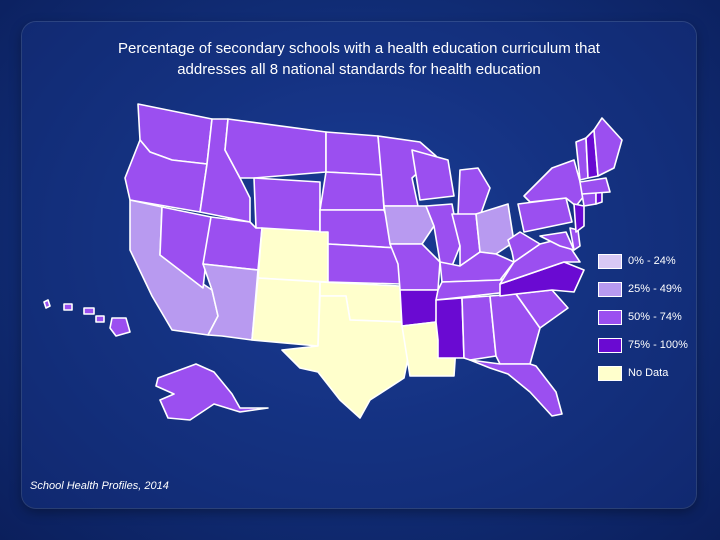 The width and height of the screenshot is (720, 540). Describe the element at coordinates (419, 308) in the screenshot. I see `state-ar` at that location.